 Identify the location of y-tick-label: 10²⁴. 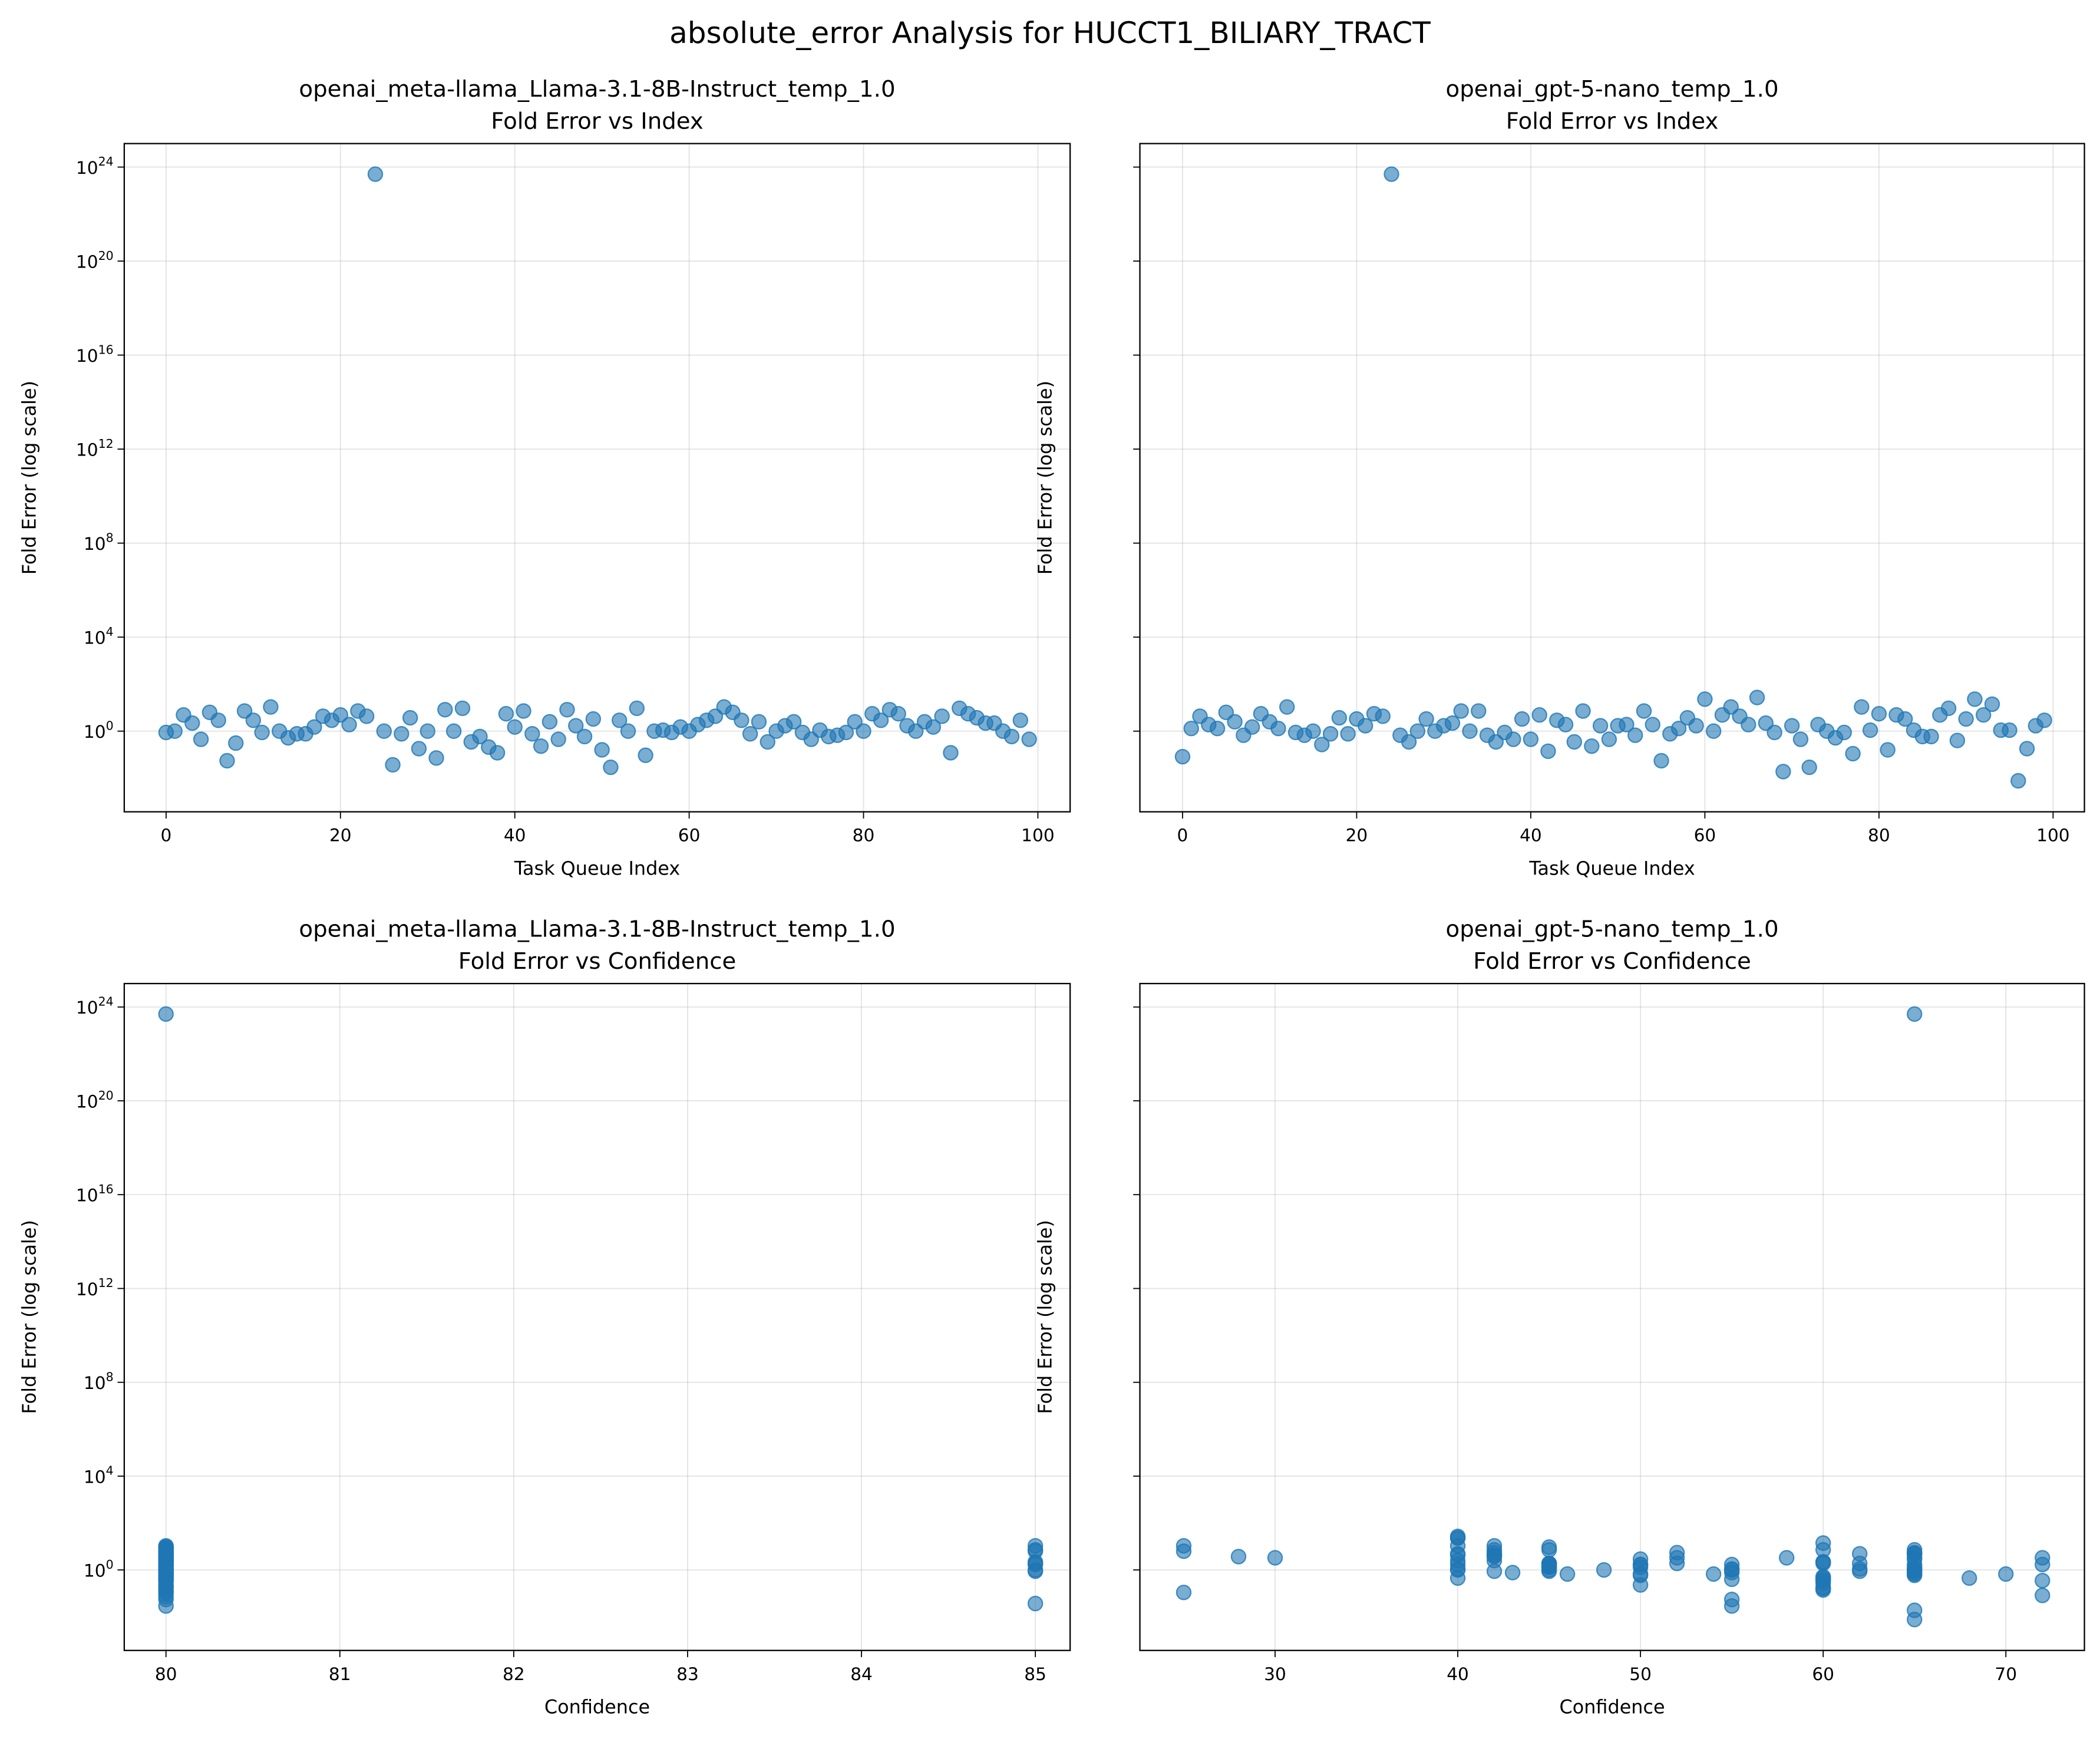
(95, 166).